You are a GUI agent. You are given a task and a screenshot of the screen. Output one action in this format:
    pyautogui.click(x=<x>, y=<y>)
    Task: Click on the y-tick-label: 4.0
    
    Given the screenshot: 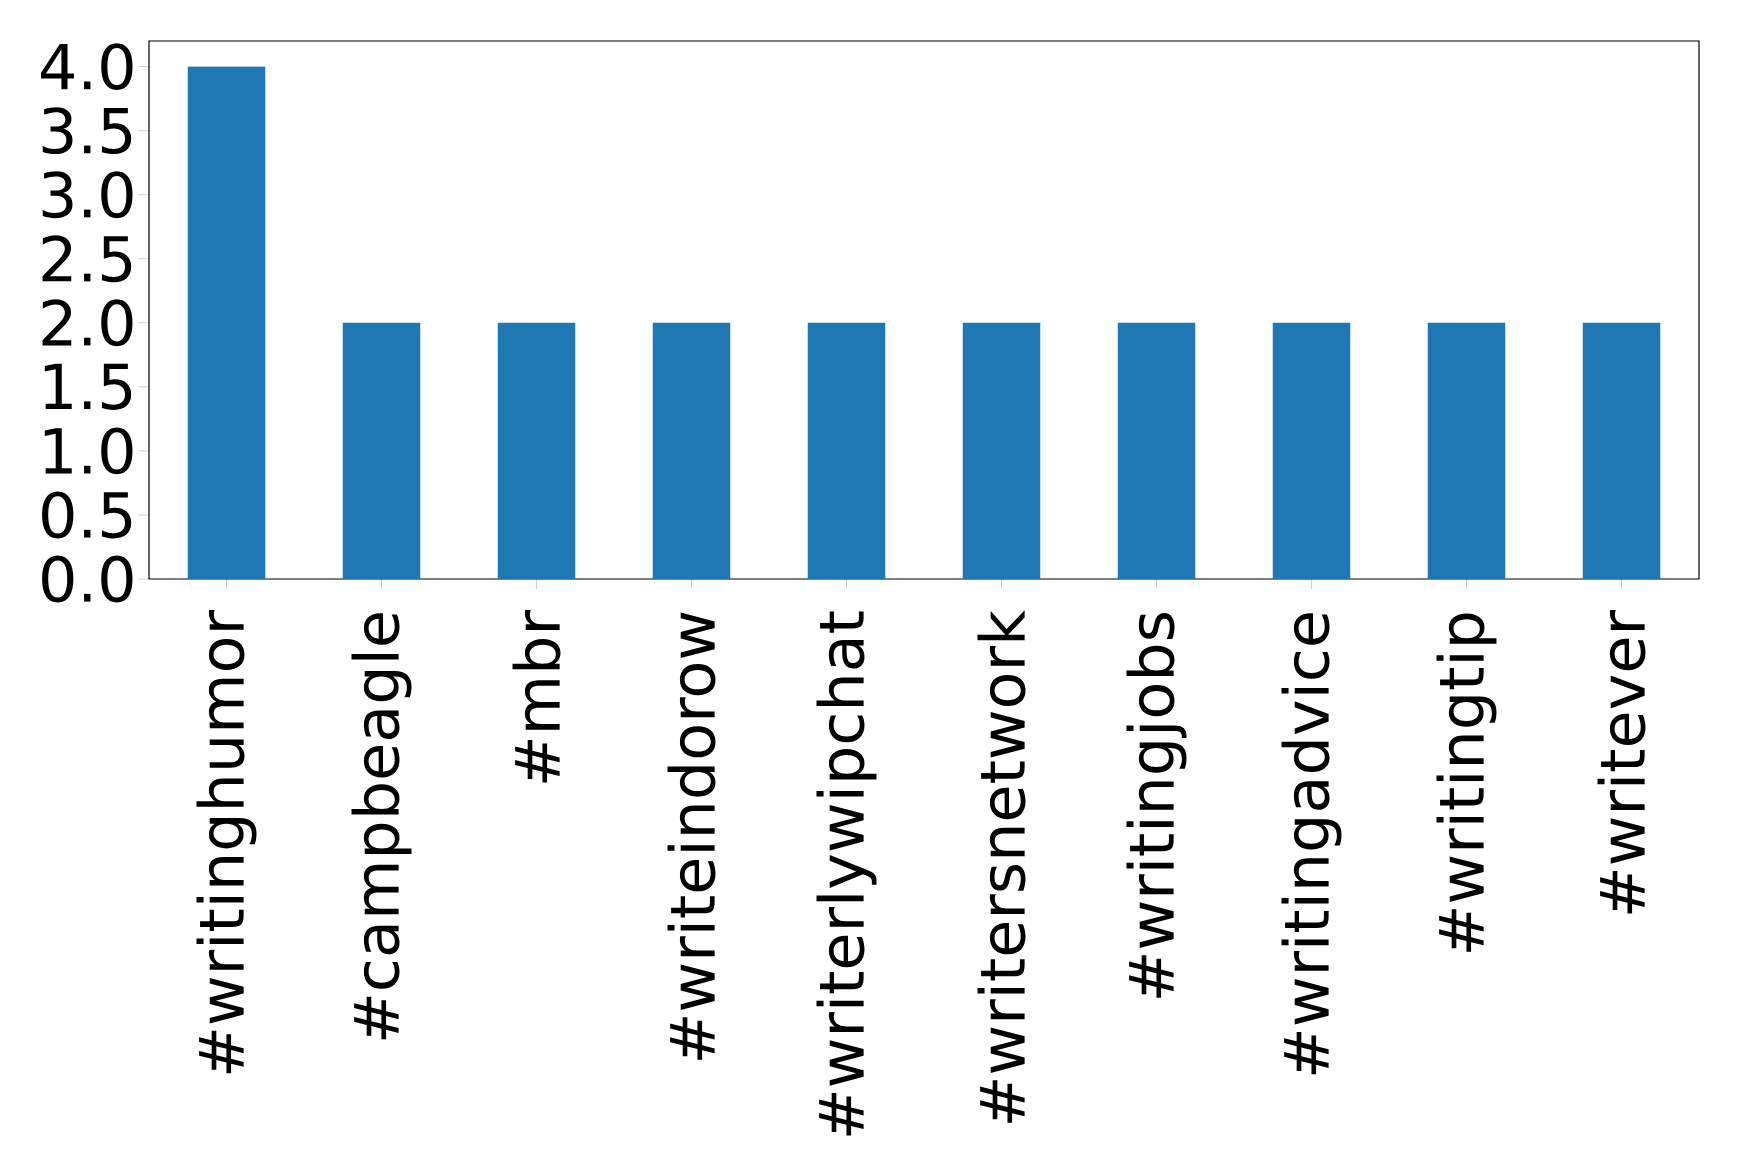 What is the action you would take?
    pyautogui.click(x=87, y=67)
    